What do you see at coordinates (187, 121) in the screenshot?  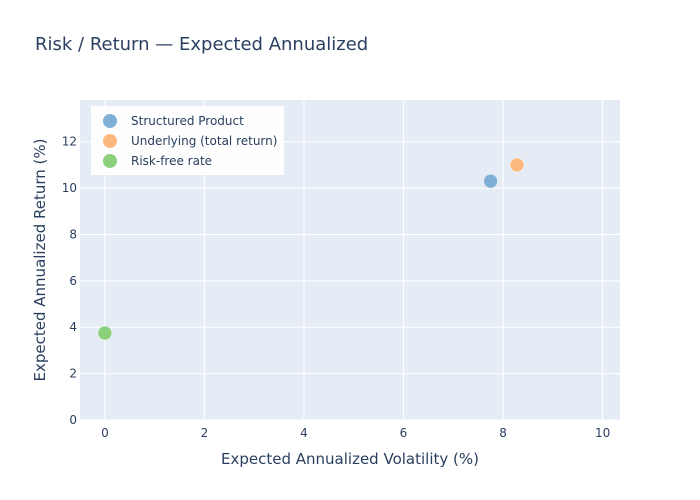 I see `legend-label: Structured Product` at bounding box center [187, 121].